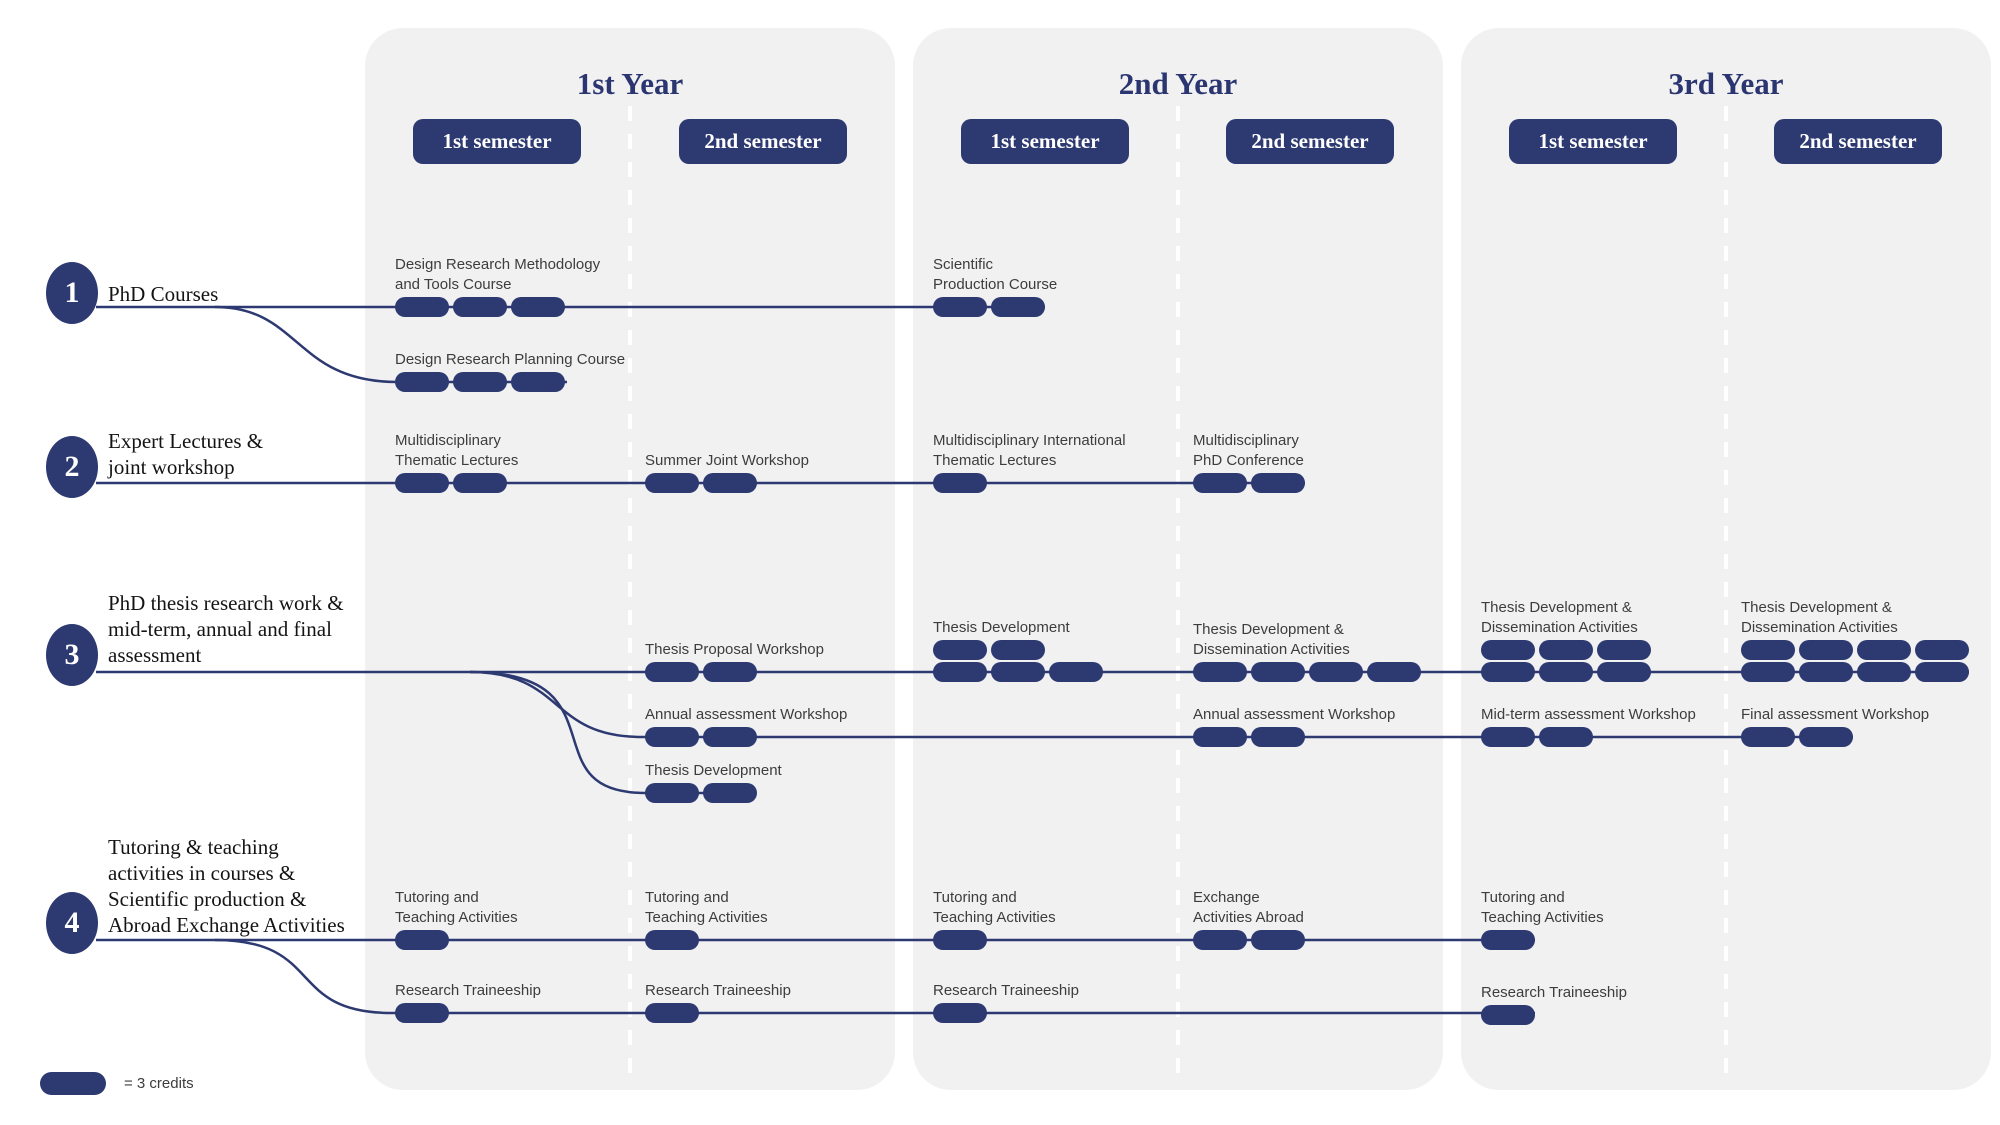 The width and height of the screenshot is (2000, 1125). What do you see at coordinates (706, 919) in the screenshot?
I see `course-tutoring-y1s2: Tutoring and Teaching Activities` at bounding box center [706, 919].